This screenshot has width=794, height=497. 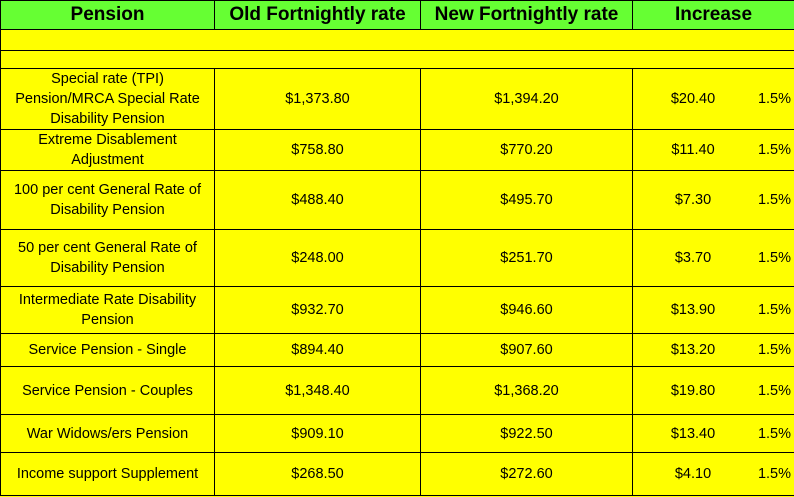 I want to click on spacer-row-top, so click(x=397, y=40).